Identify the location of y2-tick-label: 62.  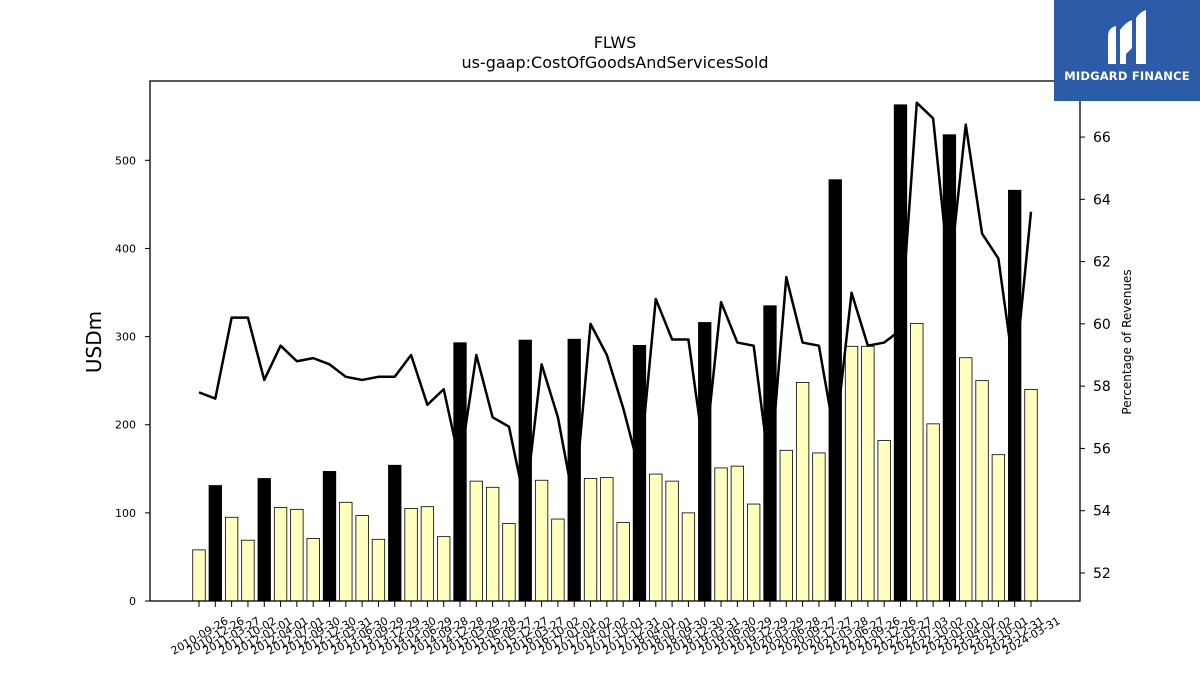
(1102, 263).